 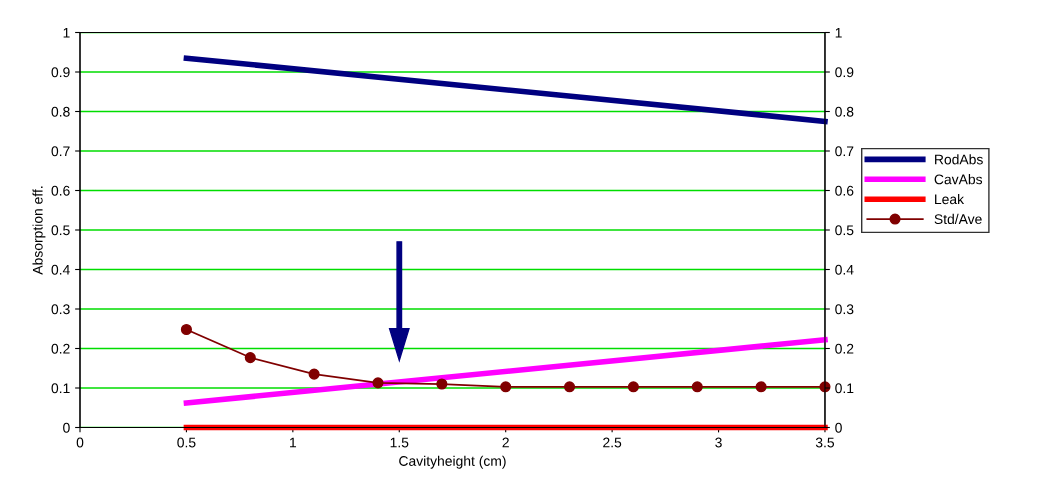 I want to click on x-tick-label: 0, so click(x=80, y=442).